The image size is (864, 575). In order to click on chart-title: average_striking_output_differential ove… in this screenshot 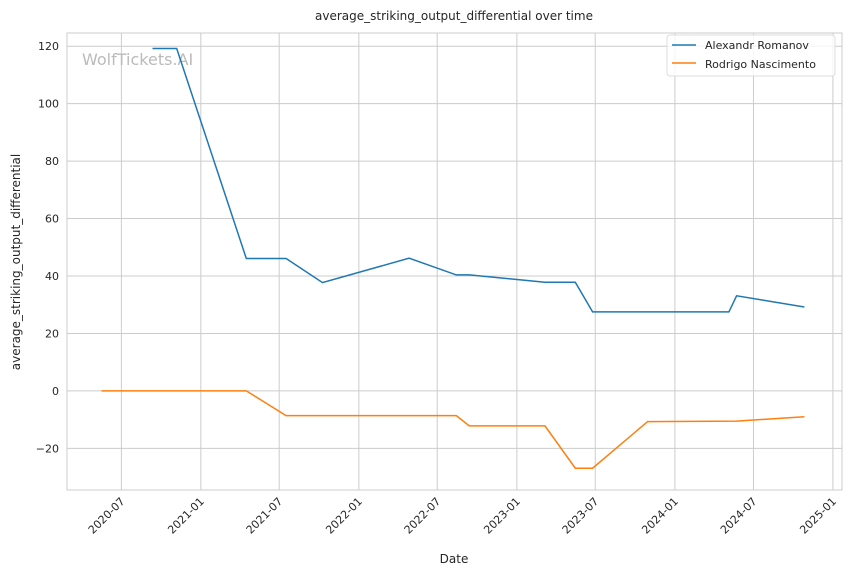, I will do `click(454, 16)`.